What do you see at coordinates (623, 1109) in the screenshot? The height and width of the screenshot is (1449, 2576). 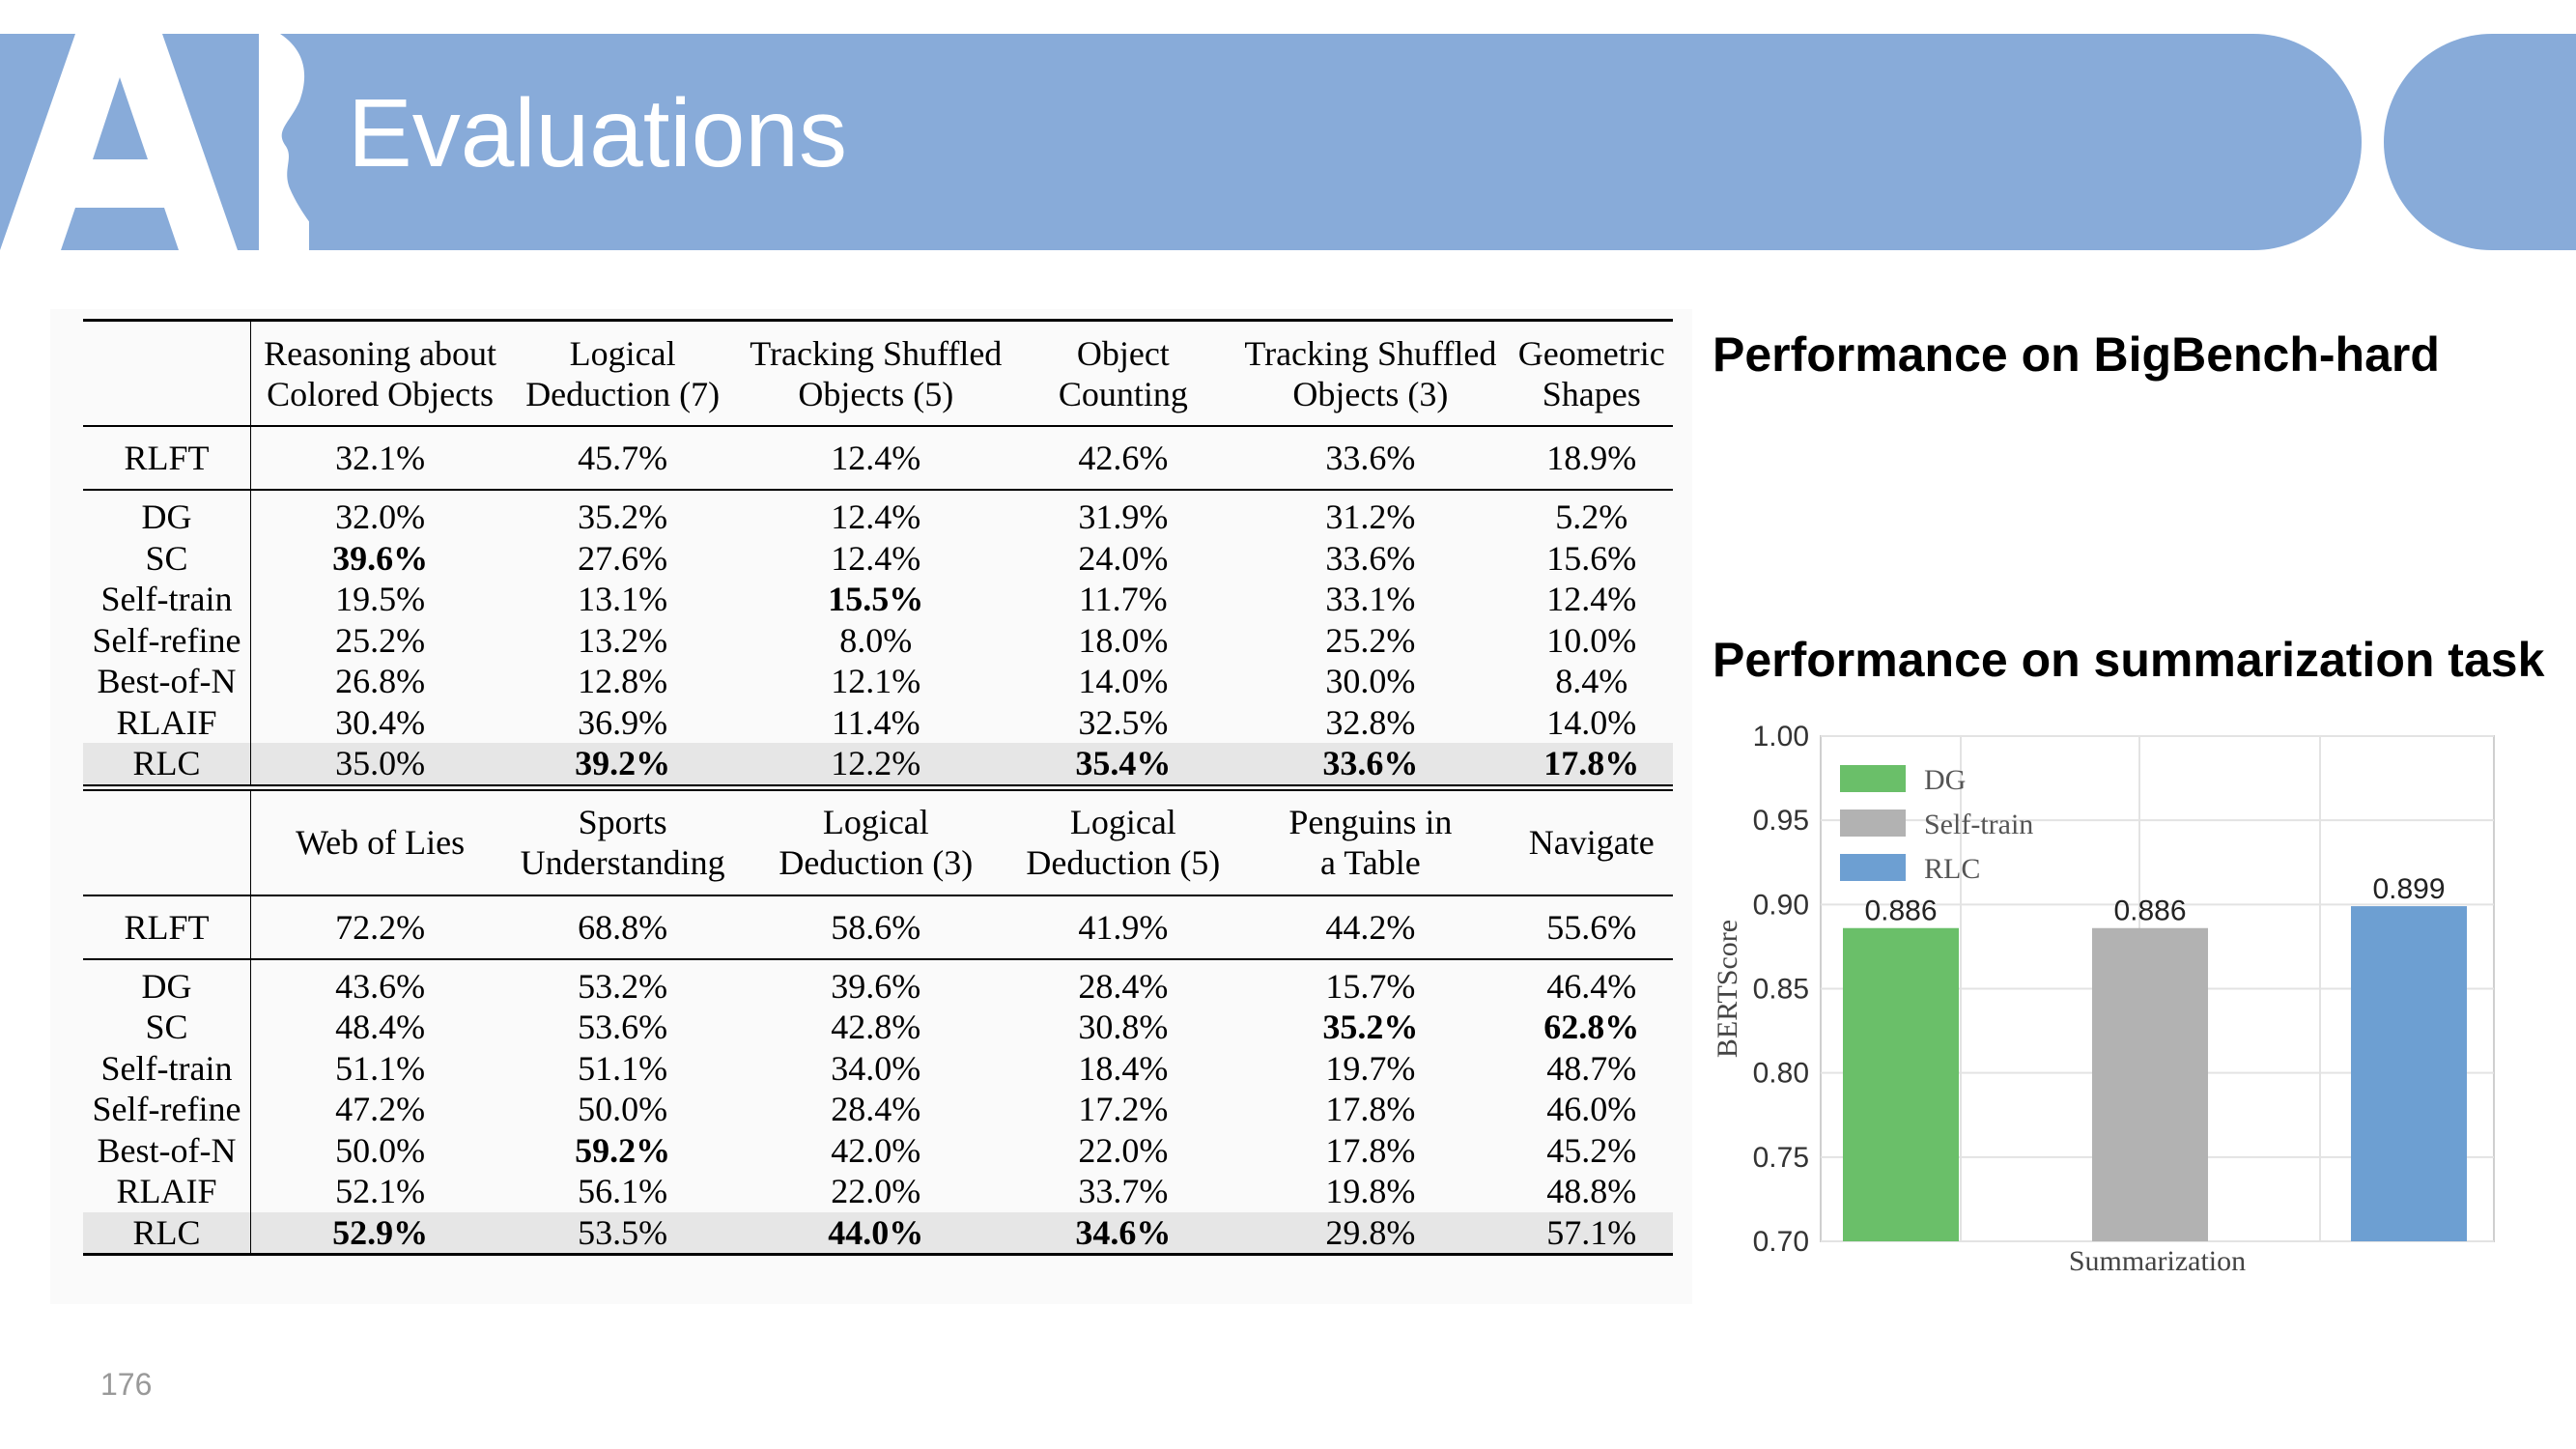 I see `cell-value: 50.0%` at bounding box center [623, 1109].